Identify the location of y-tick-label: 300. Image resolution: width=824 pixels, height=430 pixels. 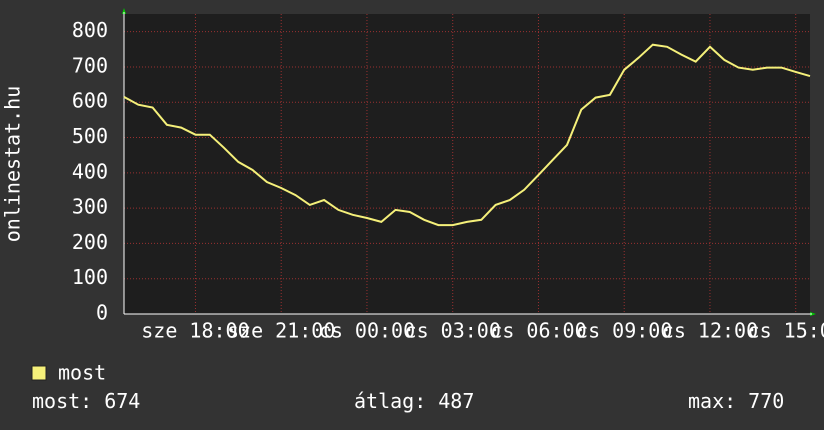
(90, 207).